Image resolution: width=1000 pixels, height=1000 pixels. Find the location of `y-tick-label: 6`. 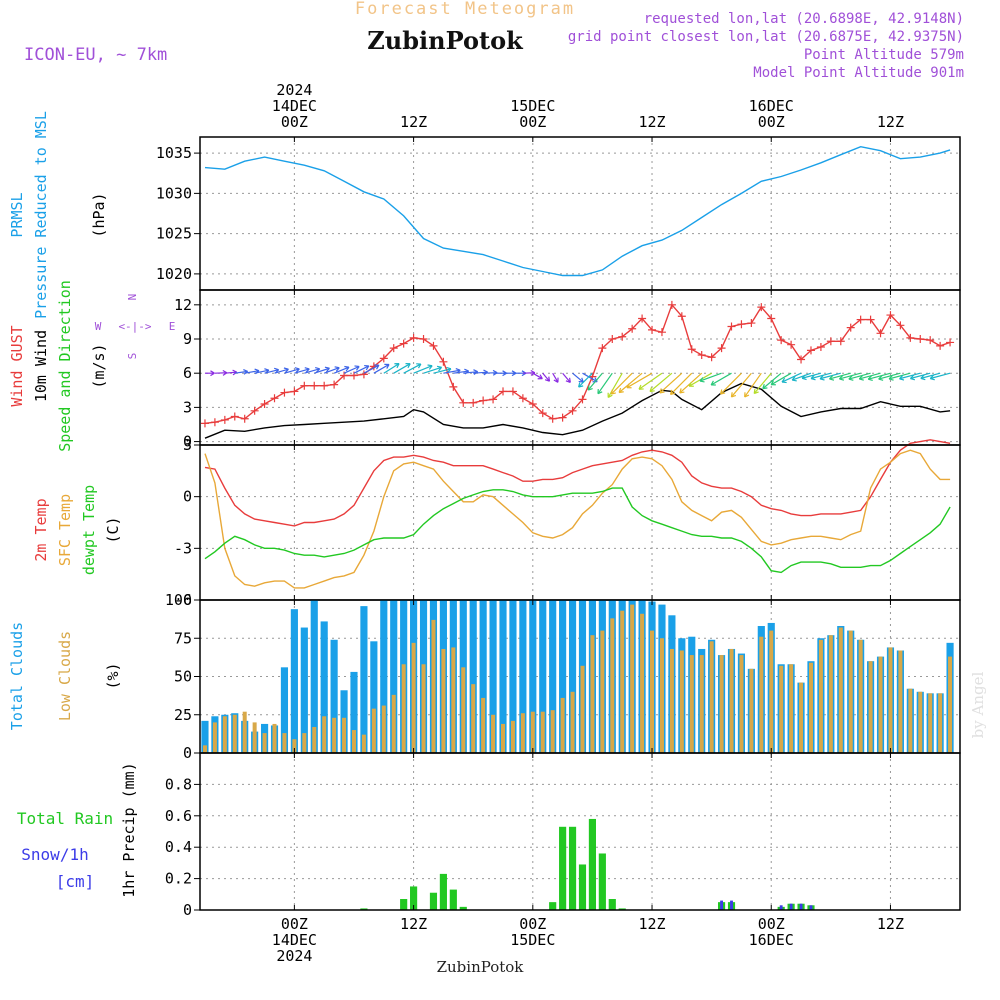

y-tick-label: 6 is located at coordinates (187, 373).